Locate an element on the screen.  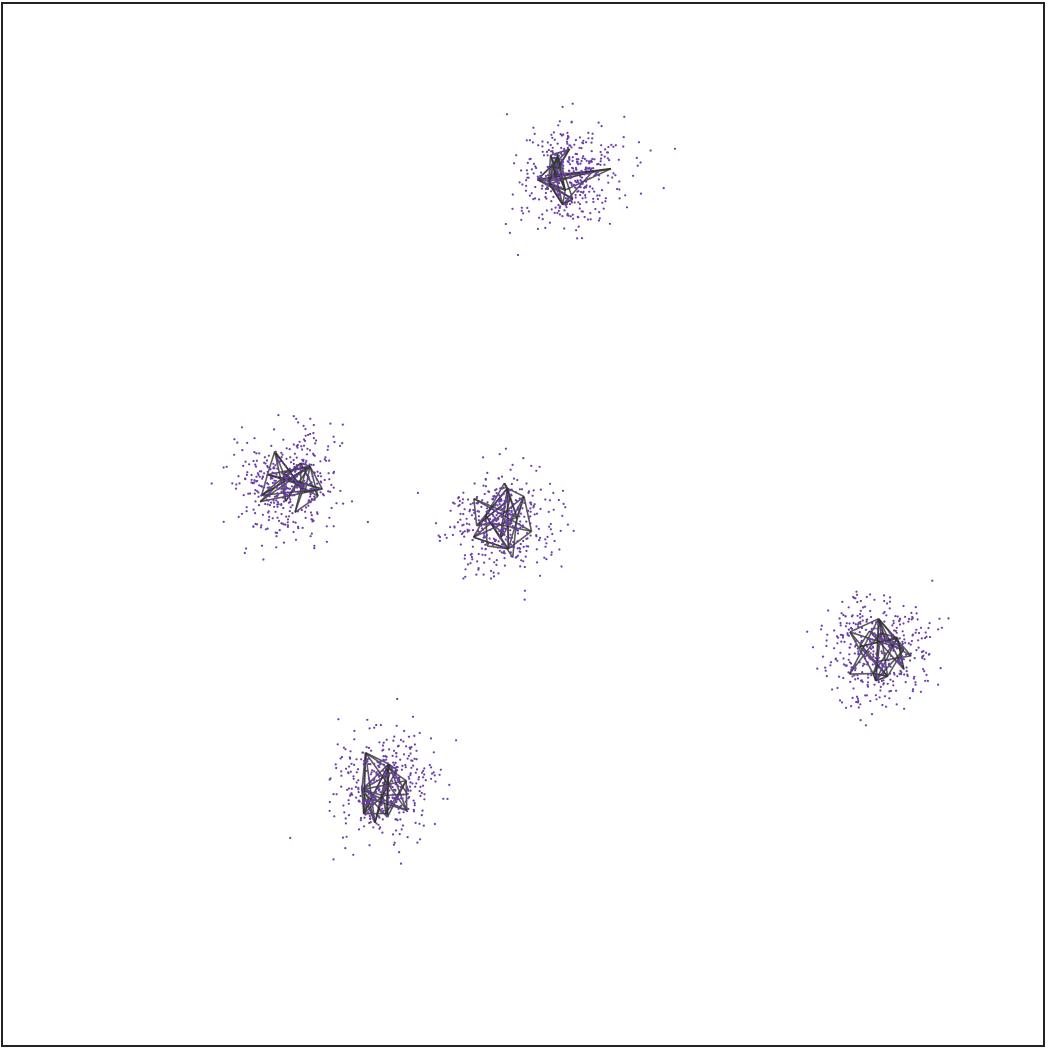
cluster-top-edge is located at coordinates (555, 174).